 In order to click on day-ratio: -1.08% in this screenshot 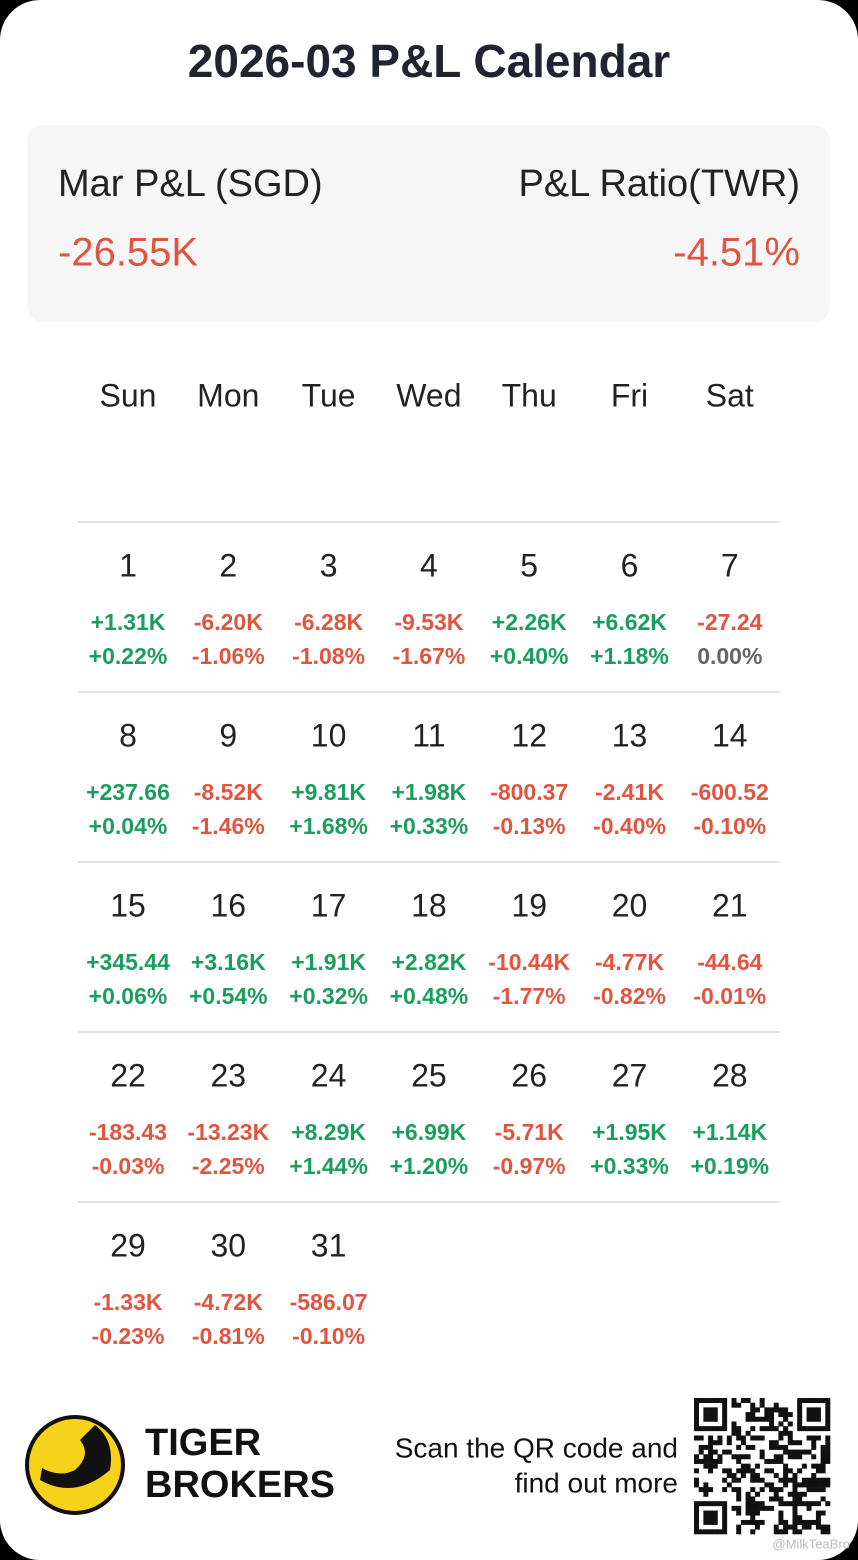, I will do `click(328, 656)`.